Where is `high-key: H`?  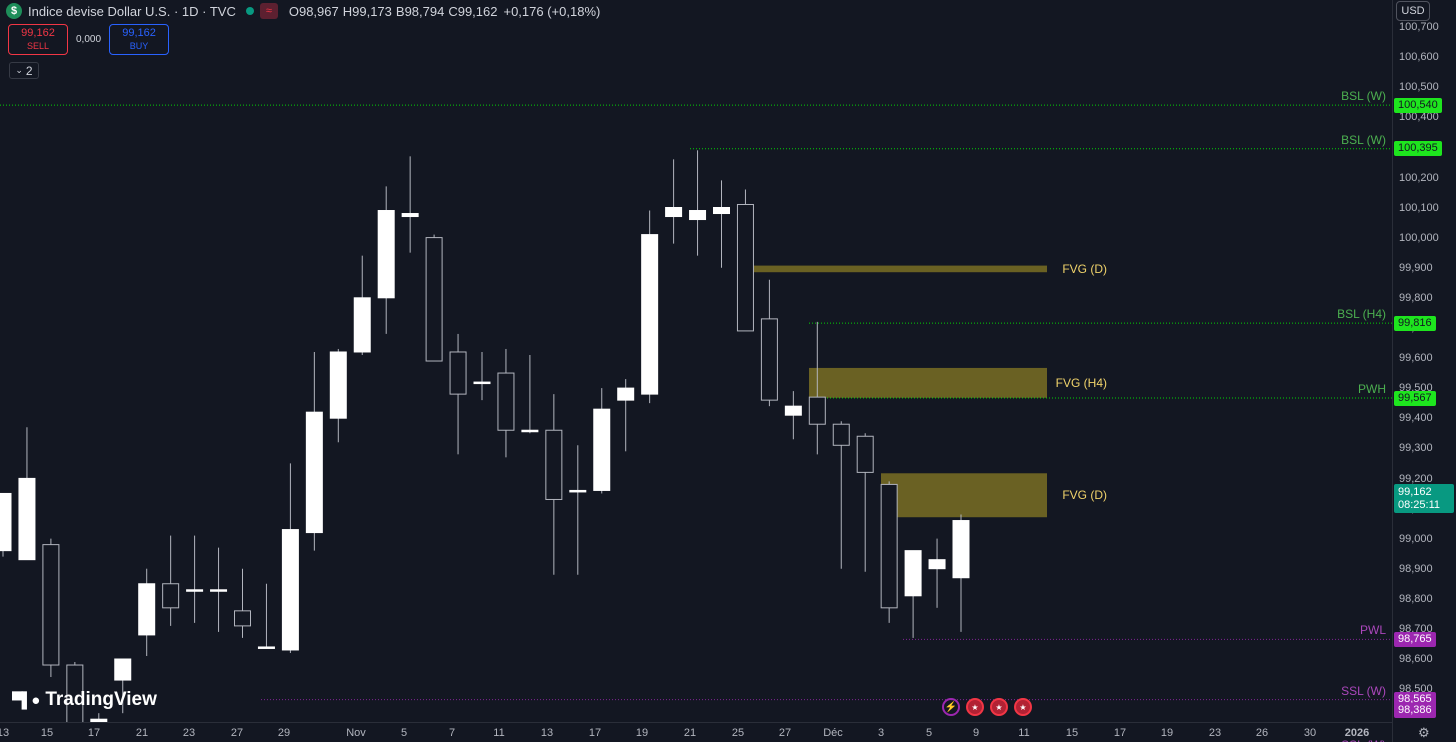 high-key: H is located at coordinates (347, 11).